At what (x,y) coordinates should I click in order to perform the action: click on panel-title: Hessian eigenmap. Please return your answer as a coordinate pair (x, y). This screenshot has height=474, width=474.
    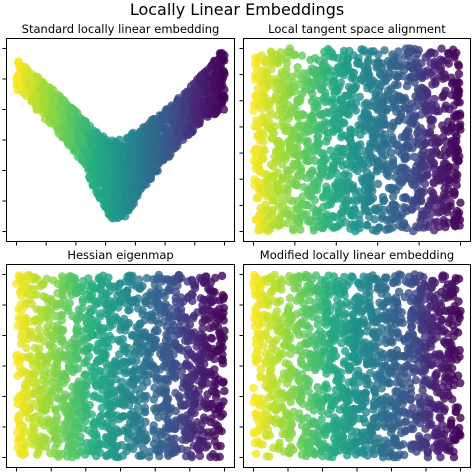
    Looking at the image, I should click on (120, 255).